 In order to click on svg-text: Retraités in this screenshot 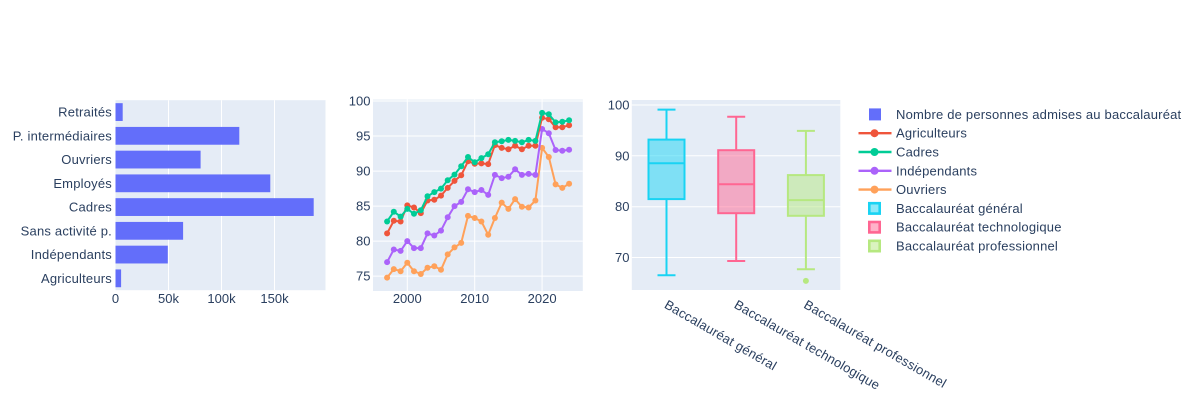, I will do `click(85, 112)`.